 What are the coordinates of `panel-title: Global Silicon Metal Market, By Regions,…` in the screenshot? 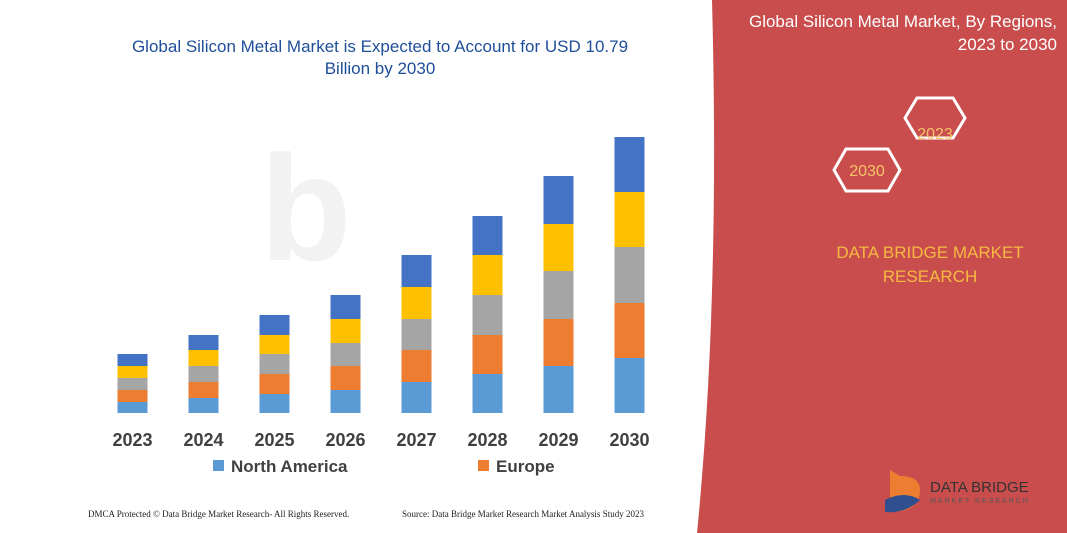 It's located at (902, 33).